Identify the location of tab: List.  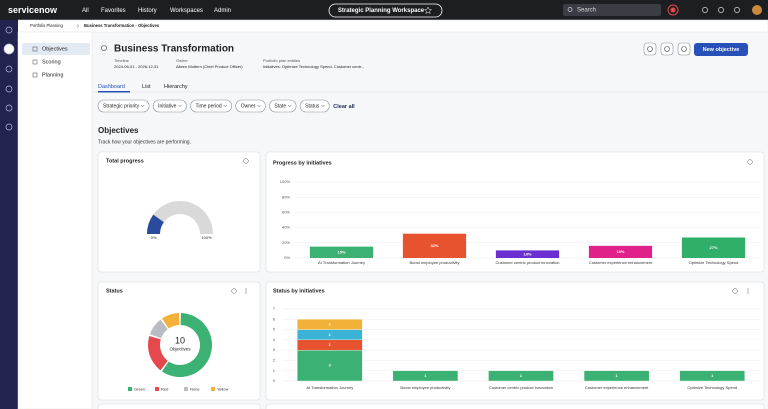
(146, 87).